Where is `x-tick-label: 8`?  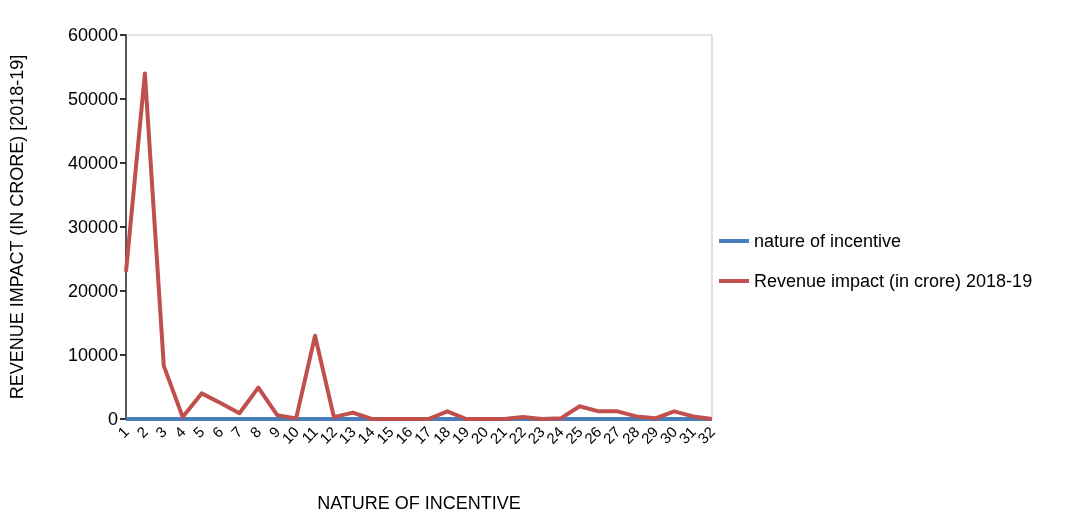
x-tick-label: 8 is located at coordinates (255, 431).